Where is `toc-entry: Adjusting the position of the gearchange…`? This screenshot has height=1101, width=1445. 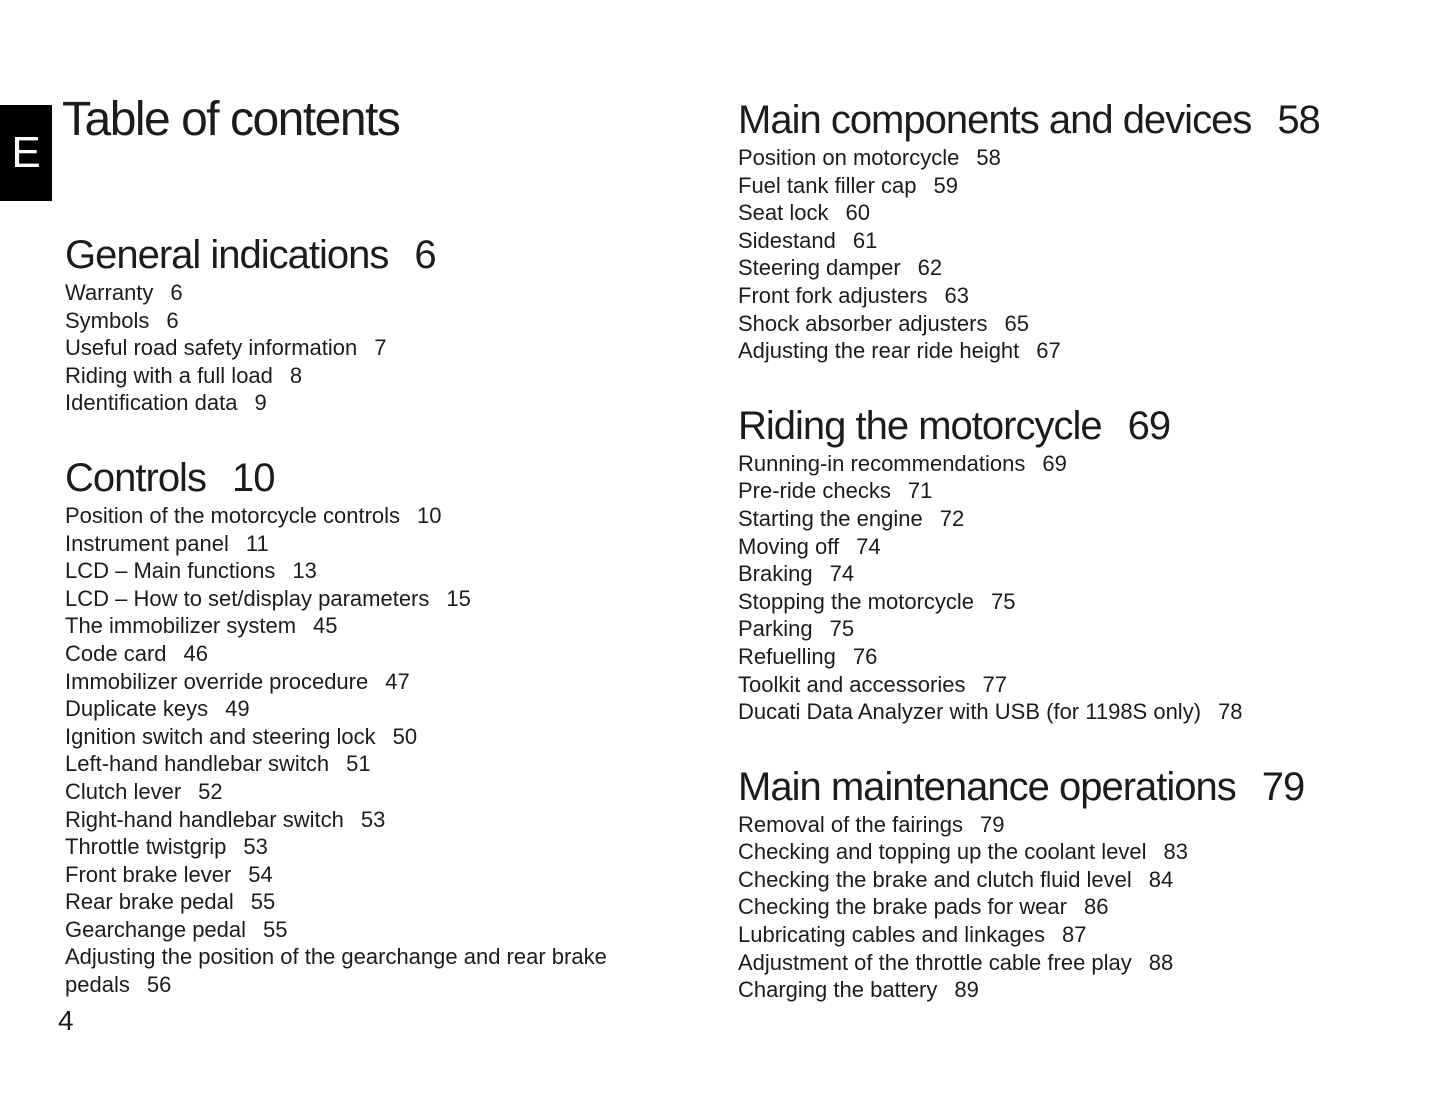
toc-entry: Adjusting the position of the gearchange… is located at coordinates (377, 970).